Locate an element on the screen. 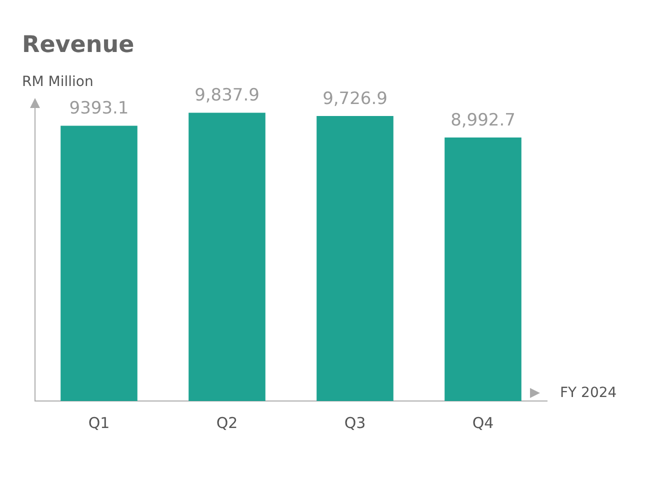 Image resolution: width=645 pixels, height=485 pixels. x-tick-label: Q1 is located at coordinates (99, 423).